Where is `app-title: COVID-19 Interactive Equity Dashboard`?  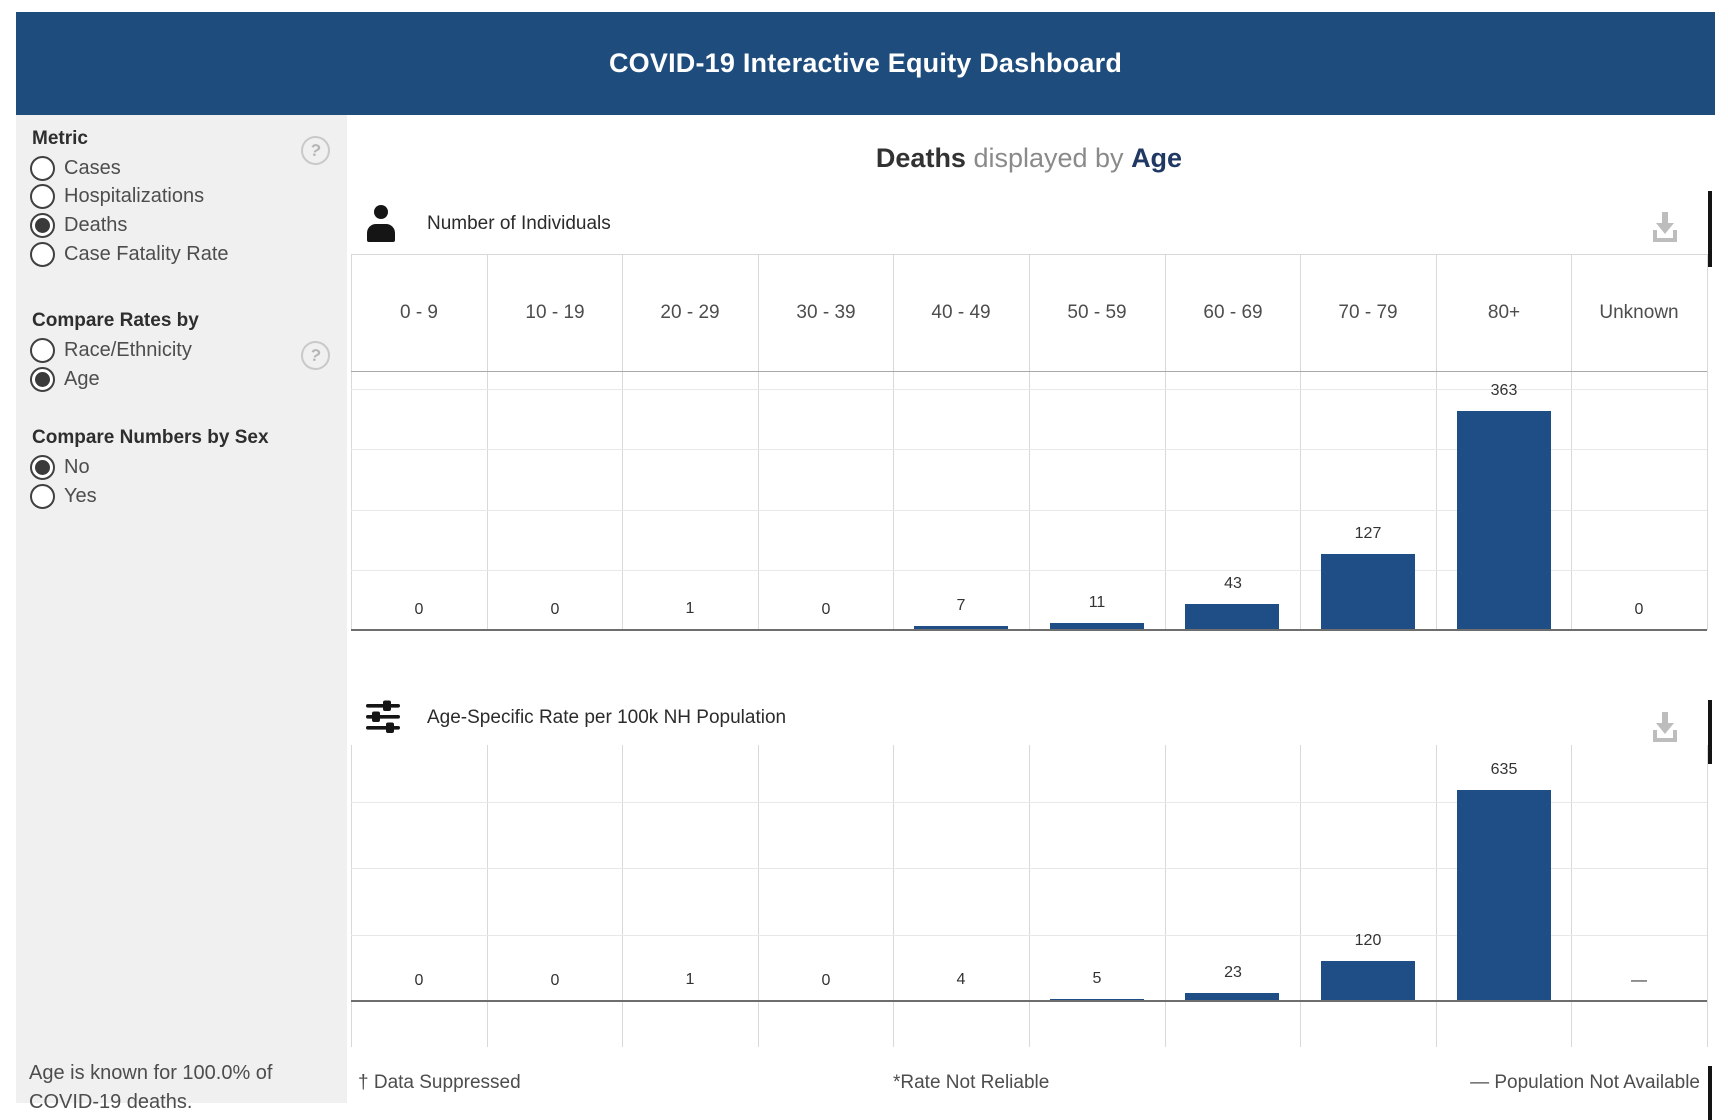 app-title: COVID-19 Interactive Equity Dashboard is located at coordinates (865, 63).